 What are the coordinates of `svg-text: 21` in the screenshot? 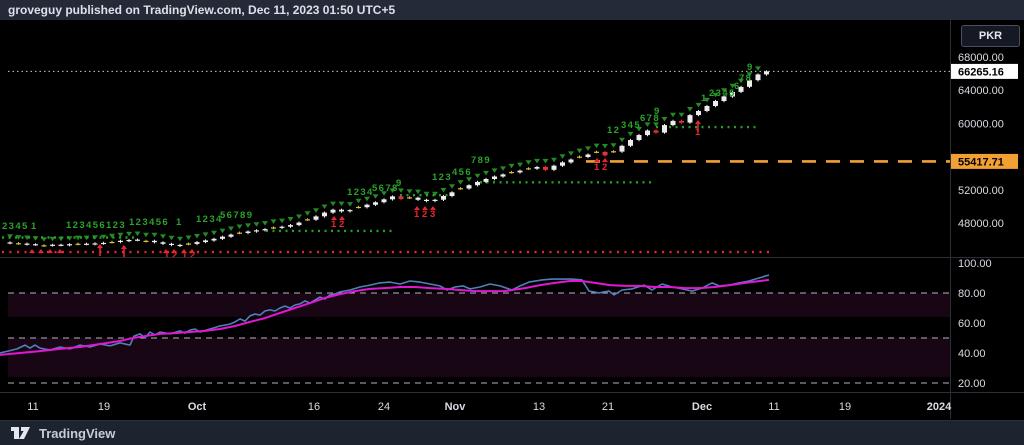 It's located at (608, 407).